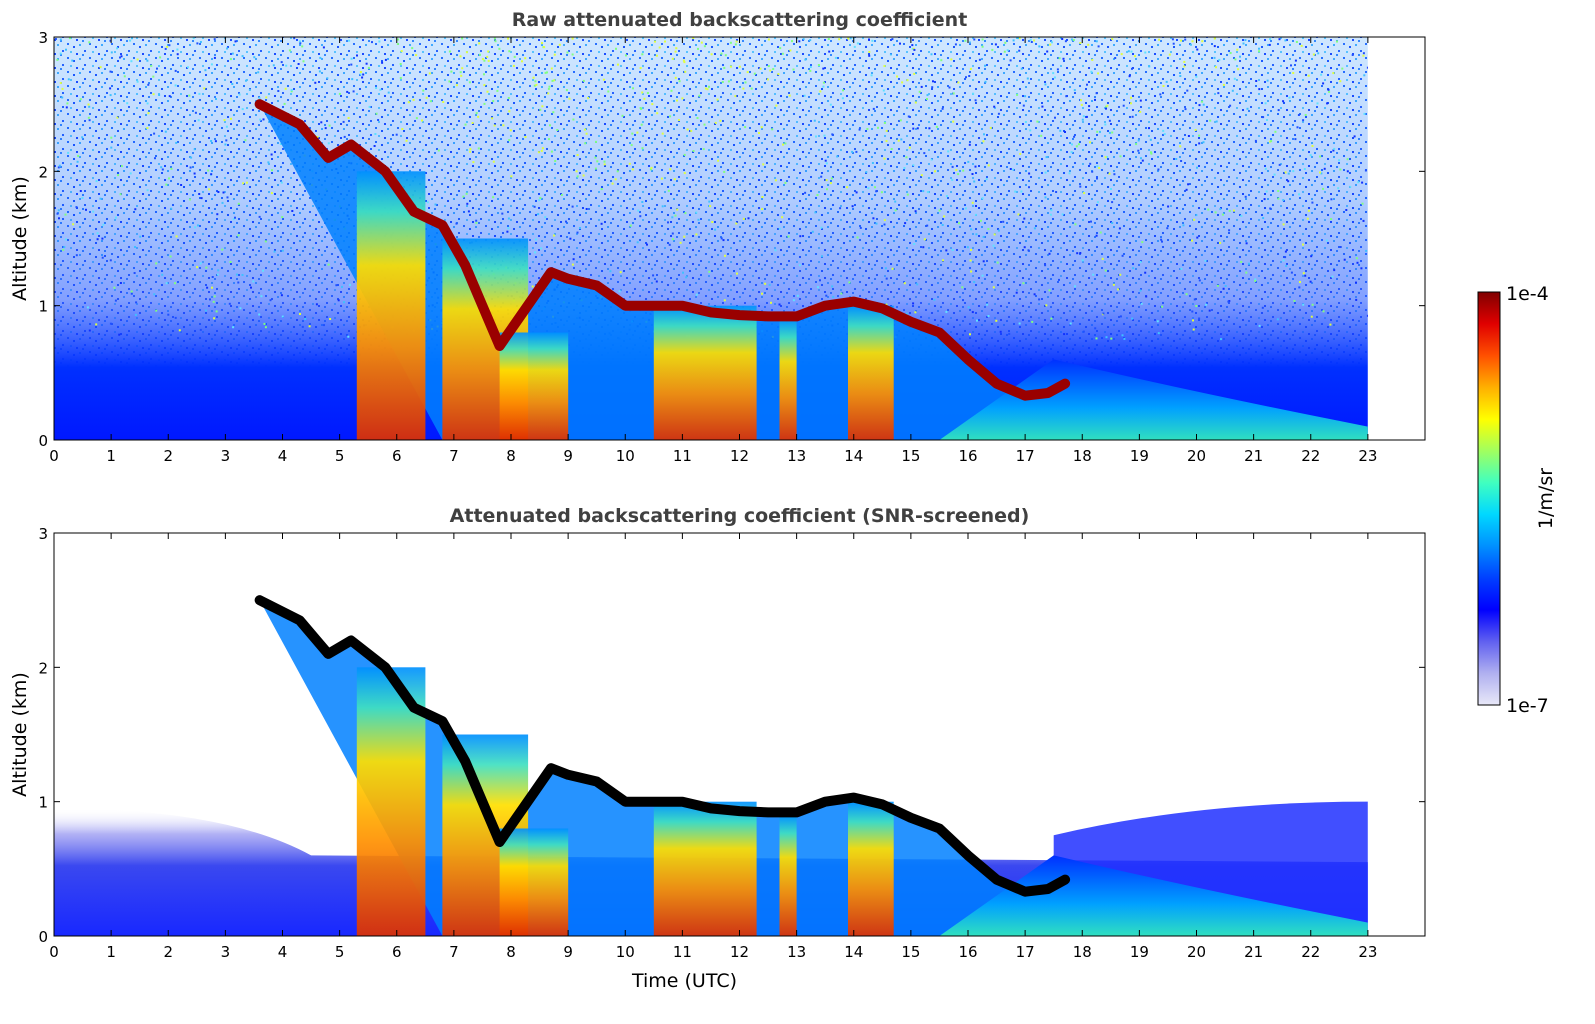  What do you see at coordinates (1489, 498) in the screenshot?
I see `colorbar-gradient` at bounding box center [1489, 498].